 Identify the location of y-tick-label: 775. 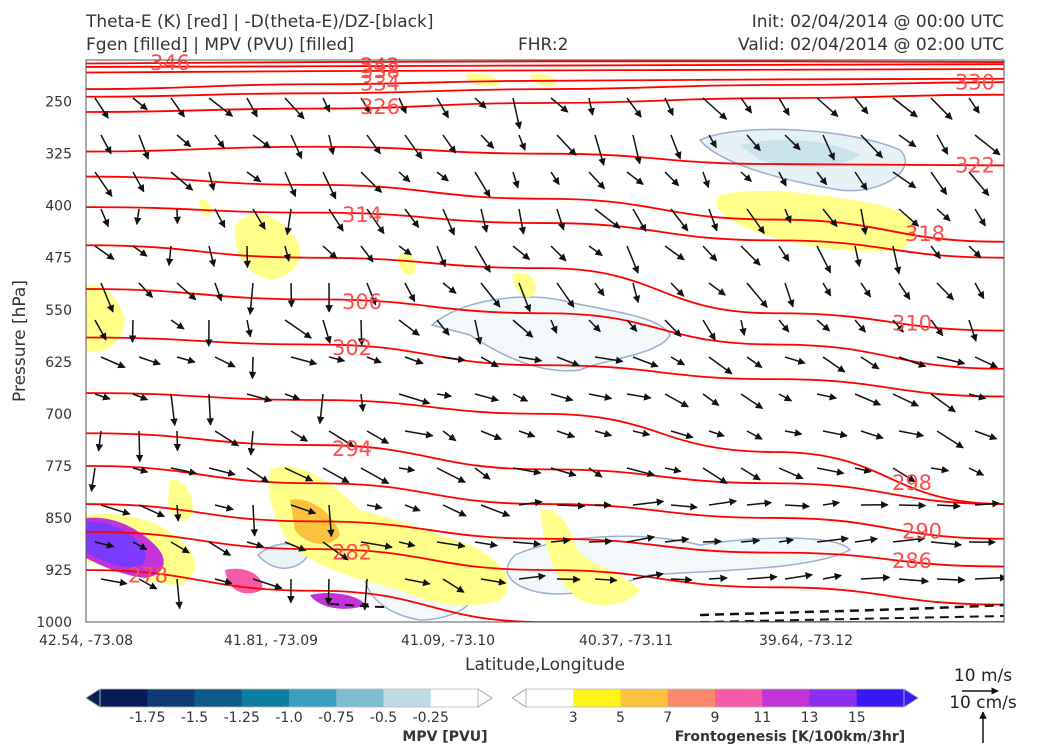
(58, 467).